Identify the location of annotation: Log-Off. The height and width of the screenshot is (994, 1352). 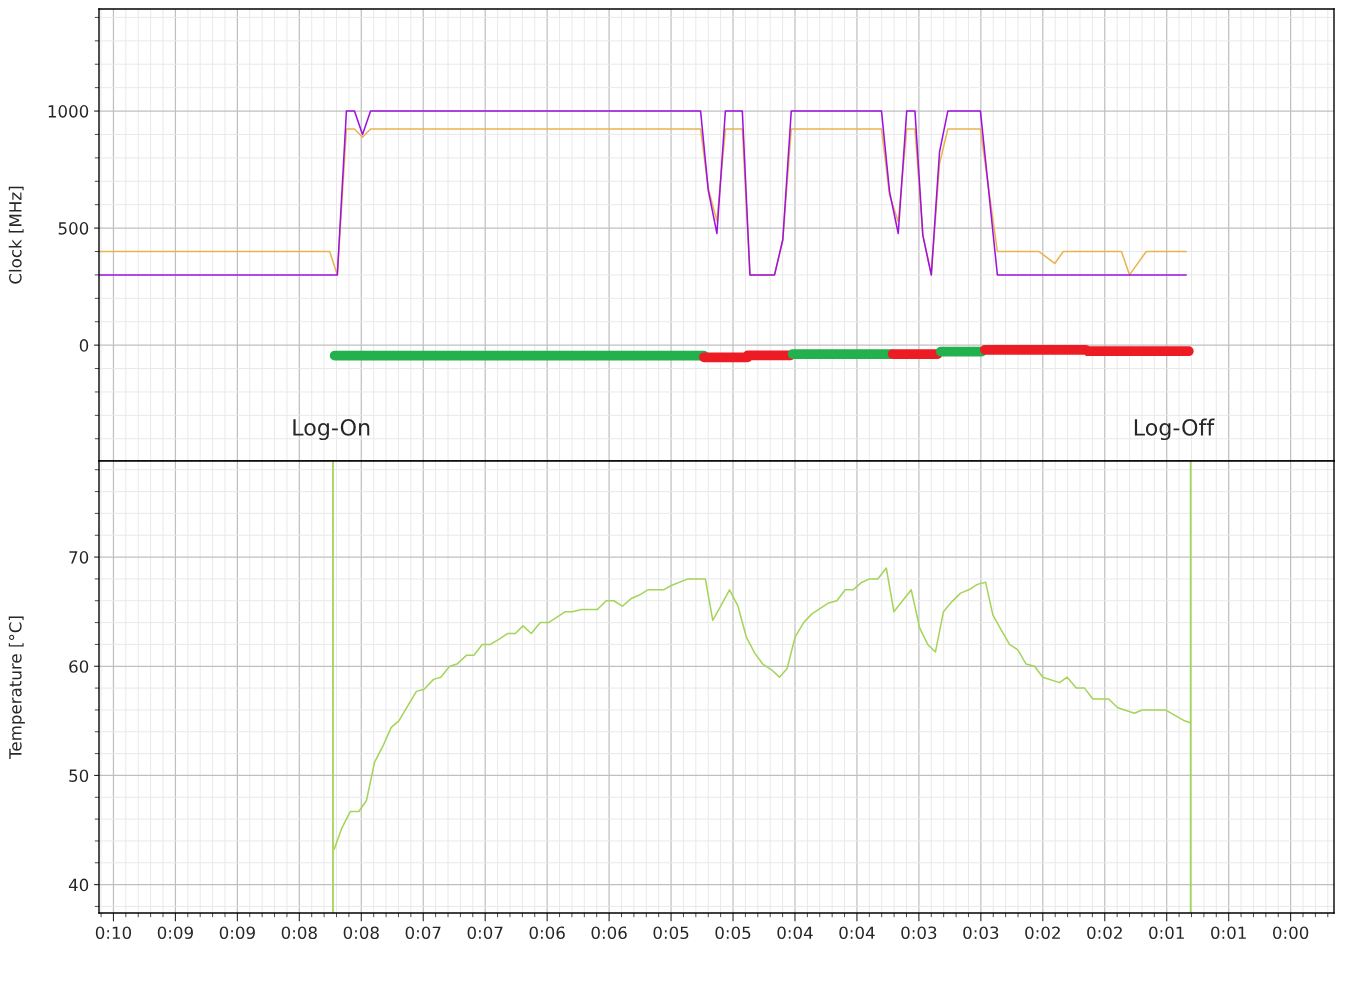
(1174, 429).